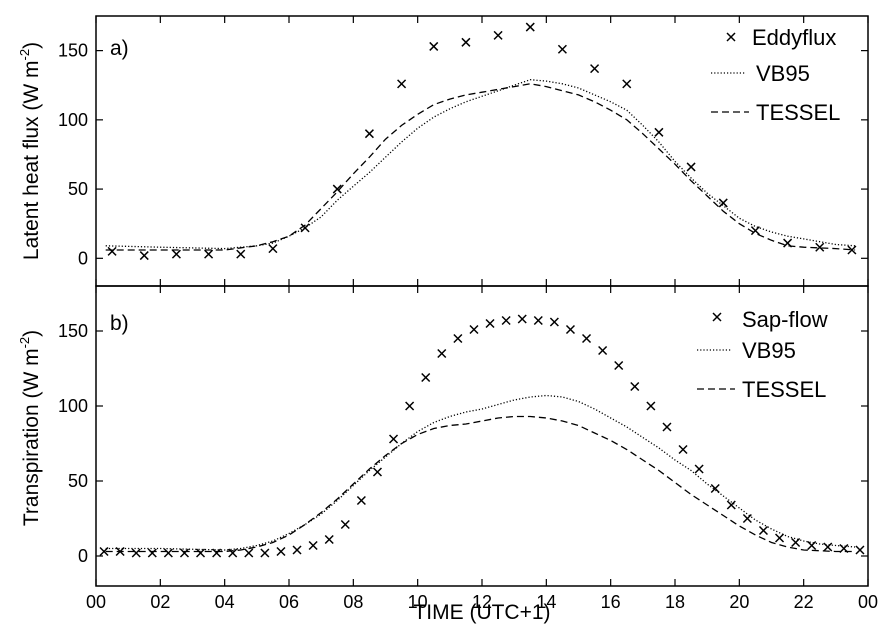 The height and width of the screenshot is (628, 880). Describe the element at coordinates (225, 602) in the screenshot. I see `x-tick-label: 04` at that location.